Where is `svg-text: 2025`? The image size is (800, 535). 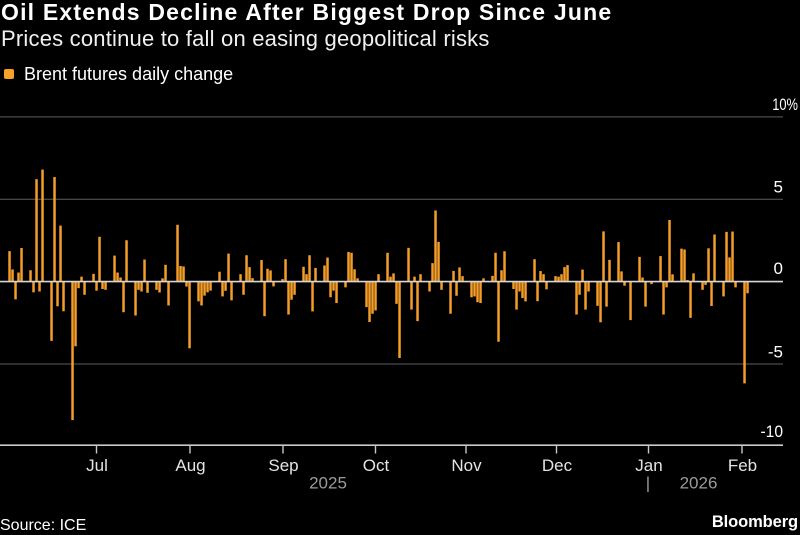 svg-text: 2025 is located at coordinates (328, 483).